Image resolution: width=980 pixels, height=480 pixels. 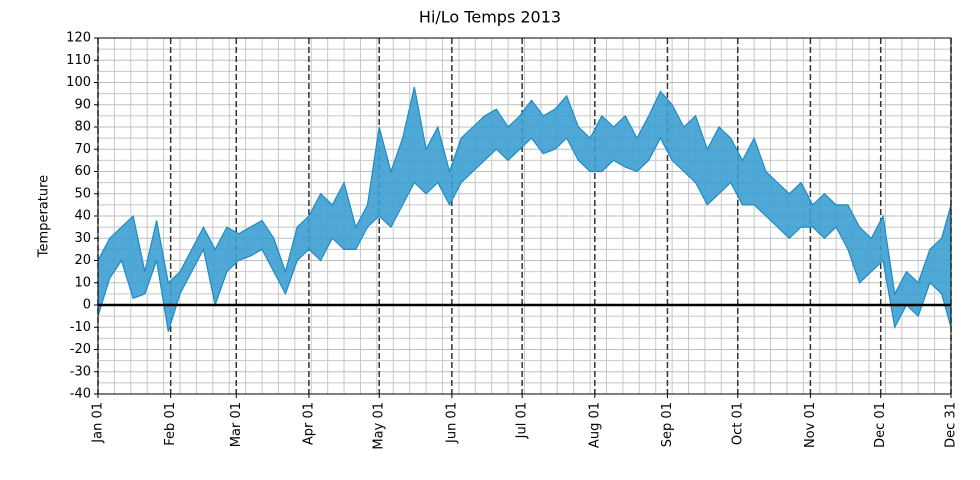 What do you see at coordinates (82, 216) in the screenshot?
I see `y-tick-label: 40` at bounding box center [82, 216].